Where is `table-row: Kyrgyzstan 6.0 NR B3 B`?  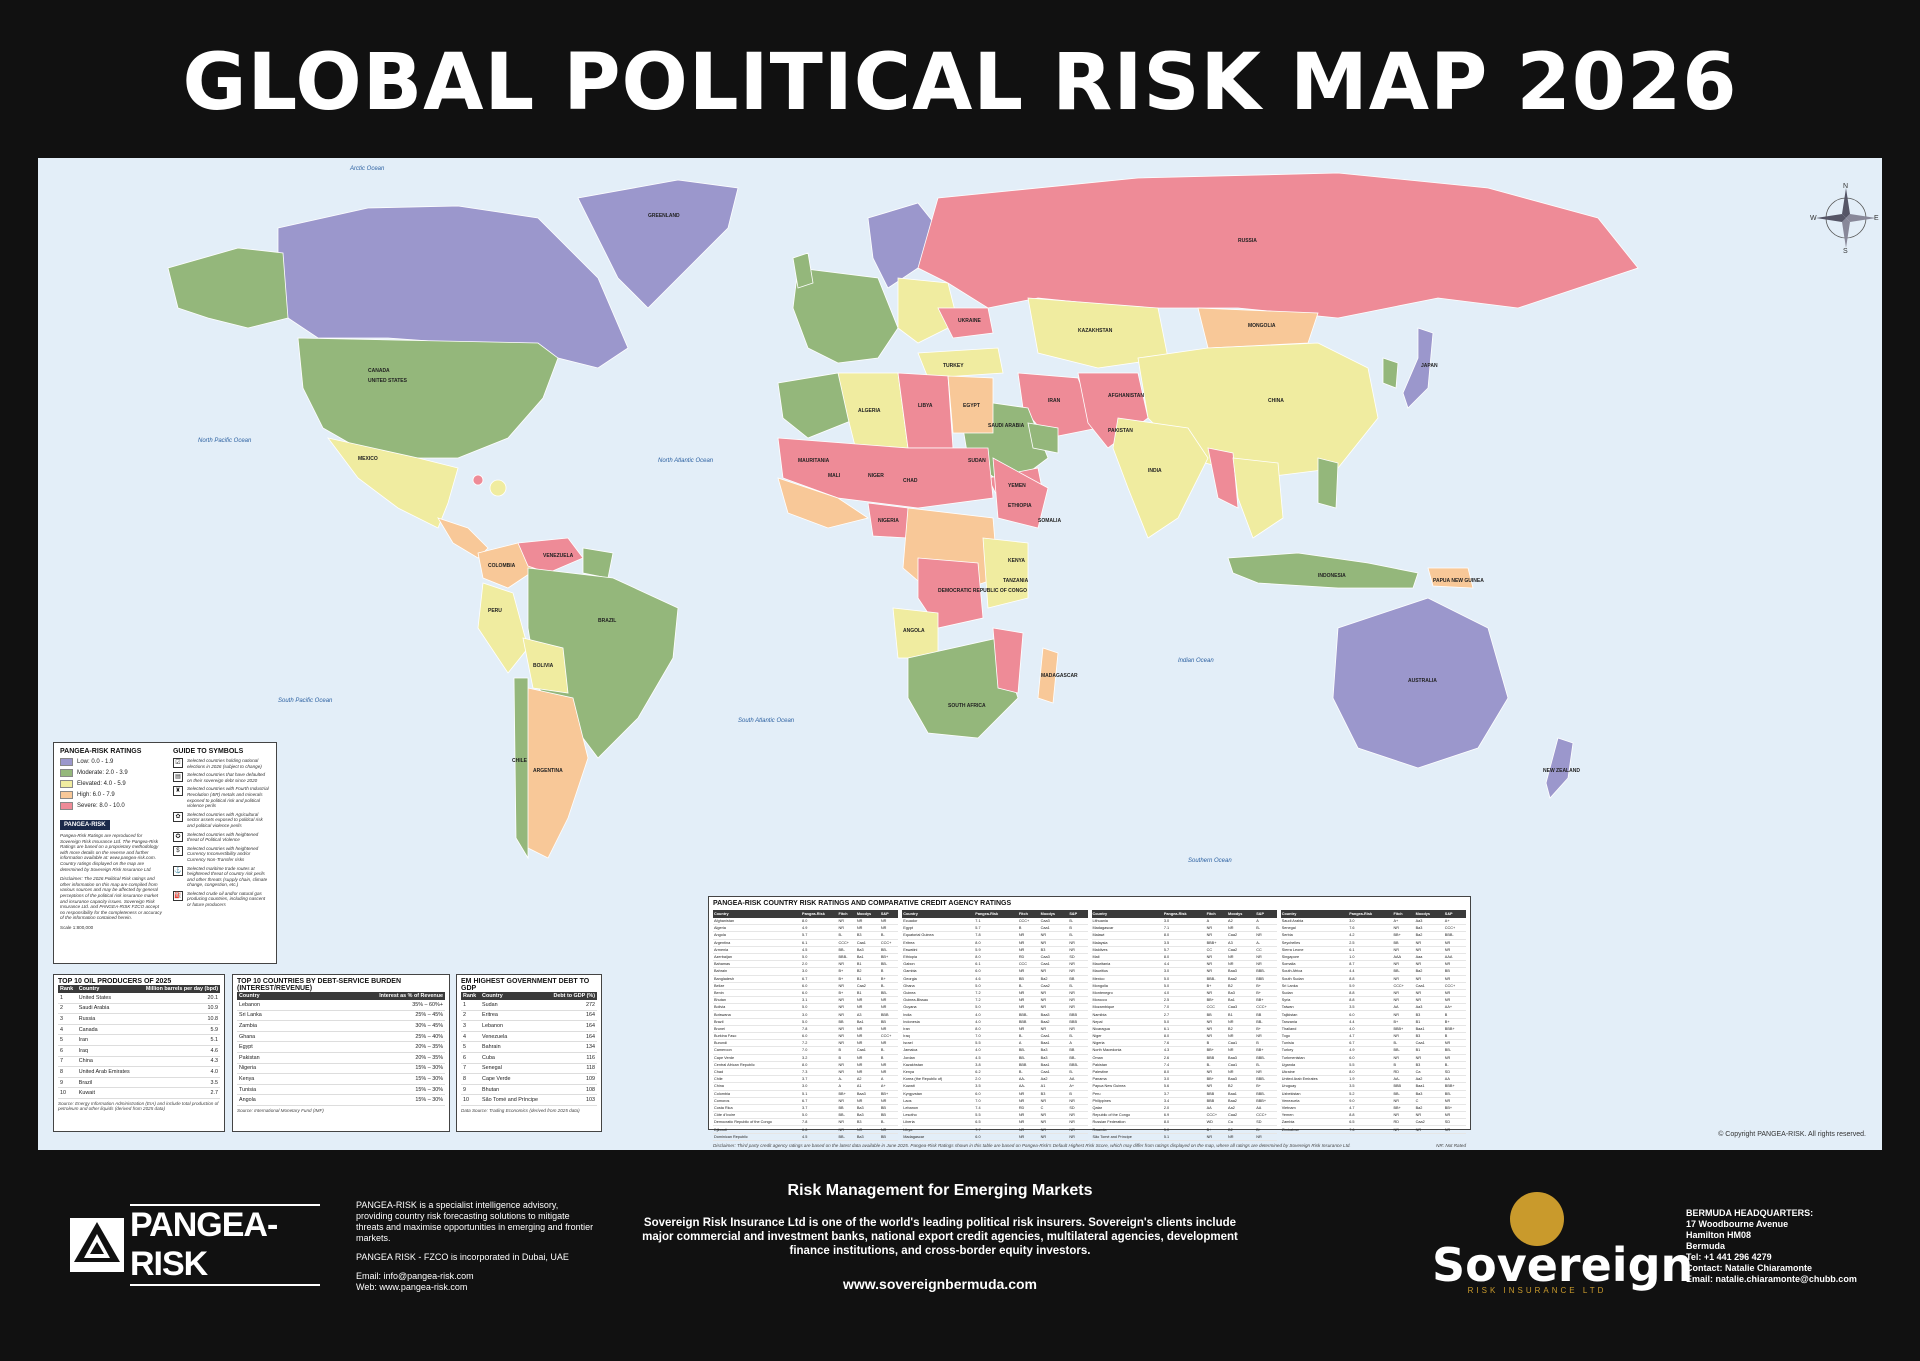
table-row: Kyrgyzstan 6.0 NR B3 B is located at coordinates (995, 1094).